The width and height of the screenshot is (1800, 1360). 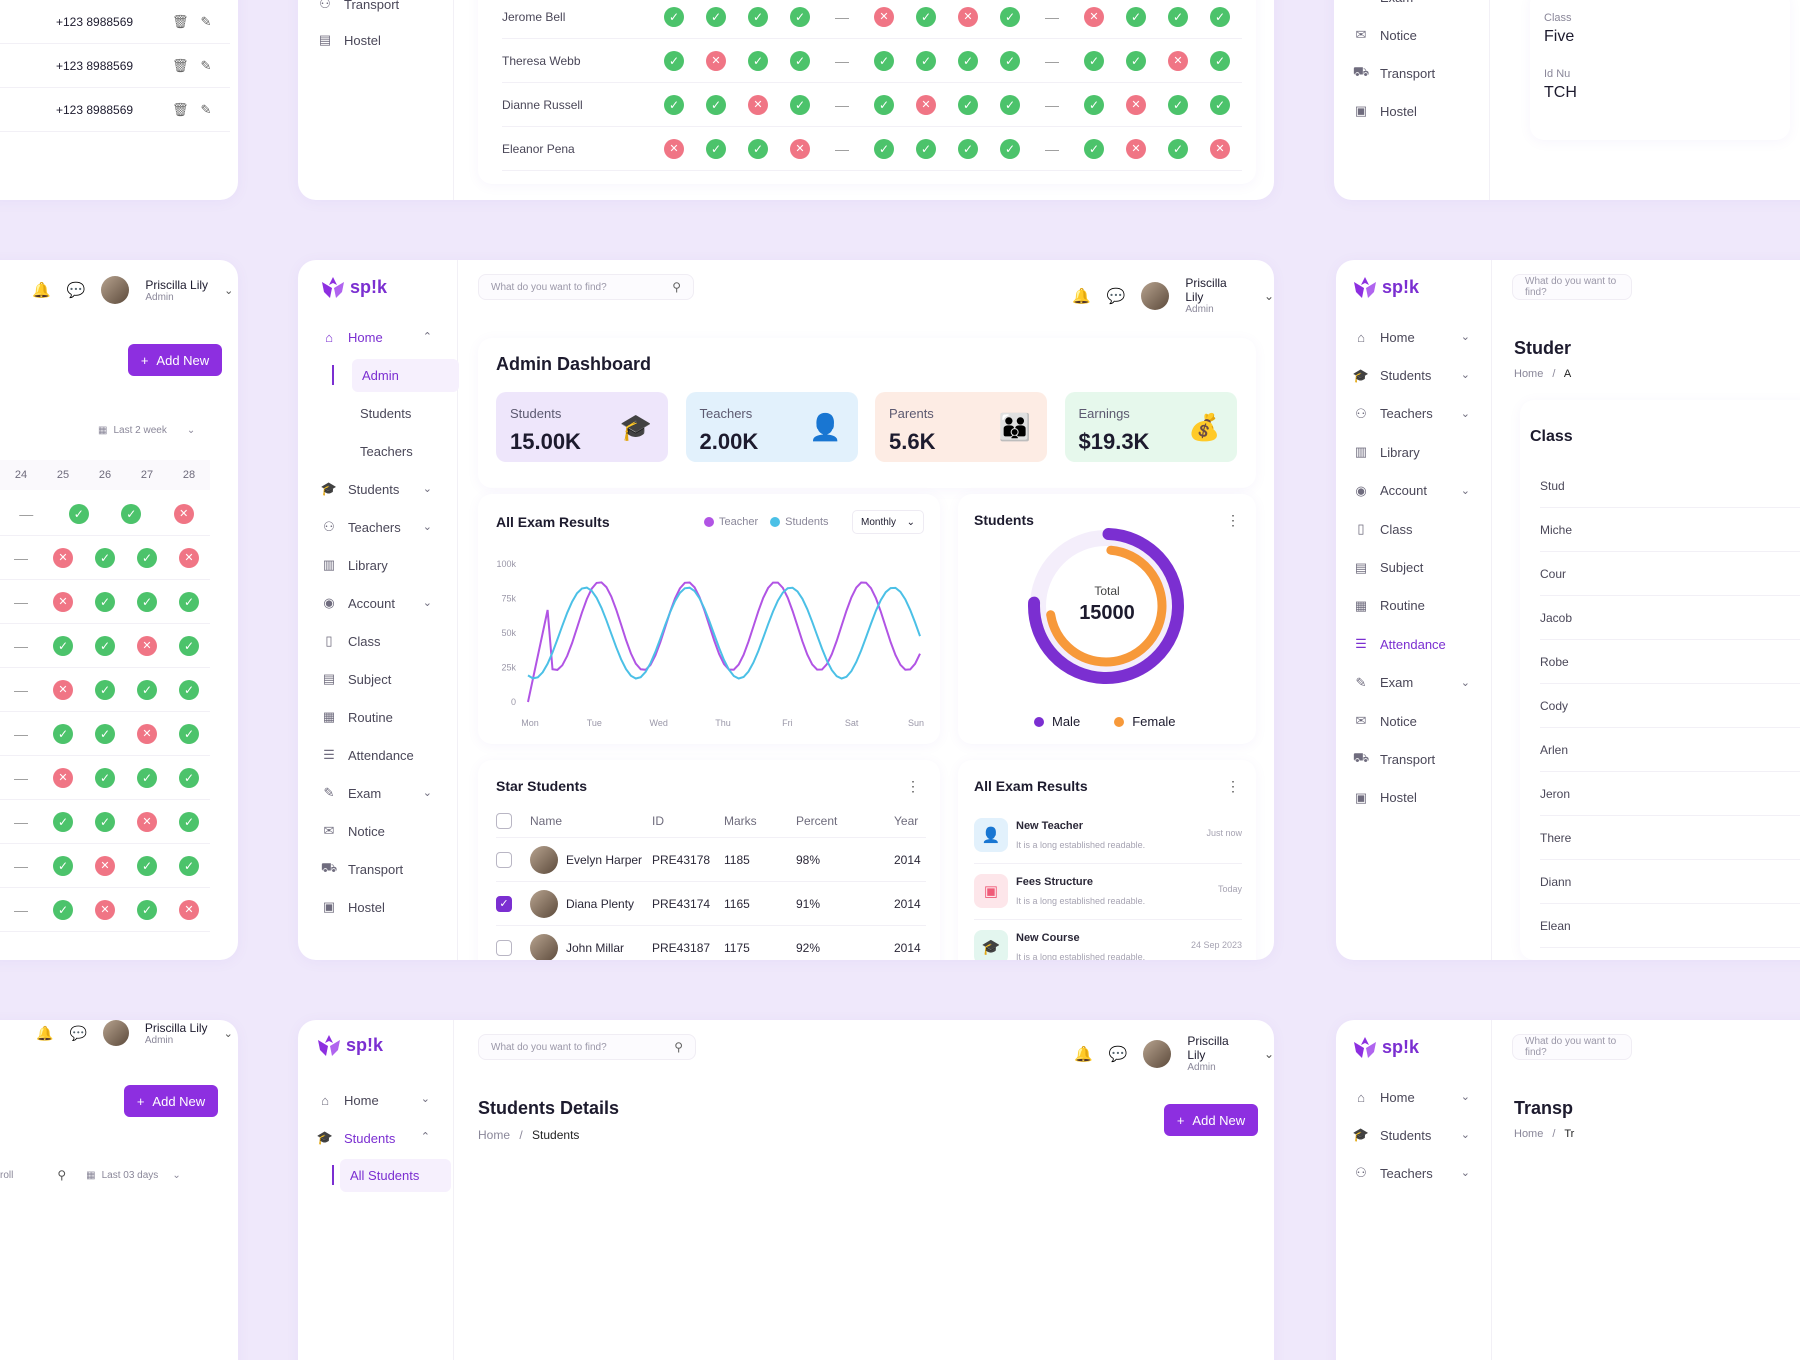 I want to click on column-header: Percent, so click(x=817, y=821).